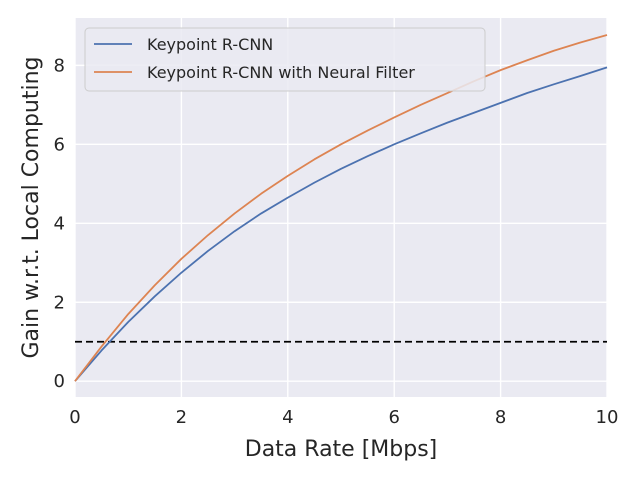 Image resolution: width=640 pixels, height=480 pixels. I want to click on legend-label-0: Keypoint R-CNN, so click(210, 44).